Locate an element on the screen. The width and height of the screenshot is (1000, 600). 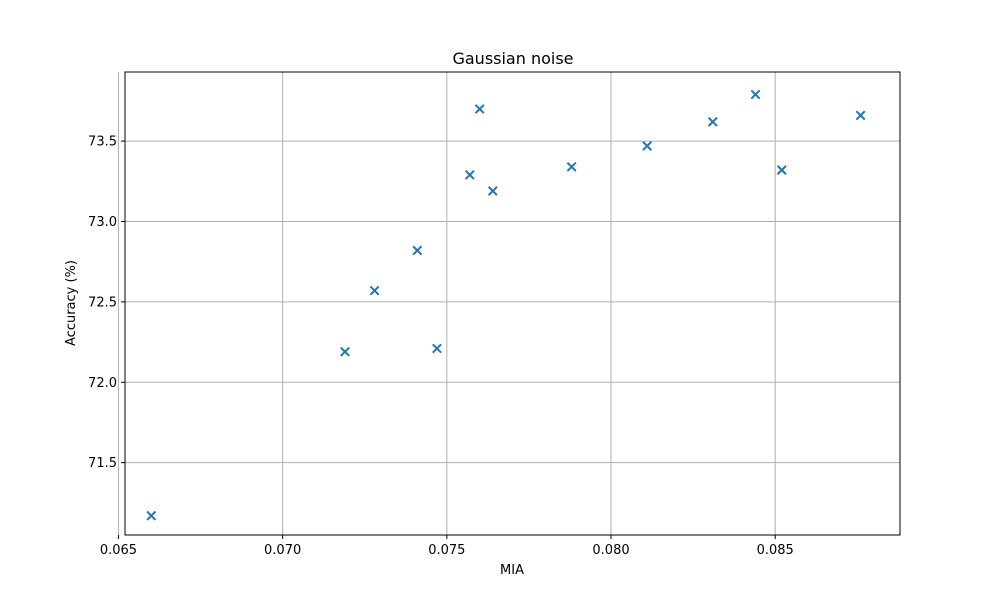
y-tick-label: 72.5 is located at coordinates (102, 302).